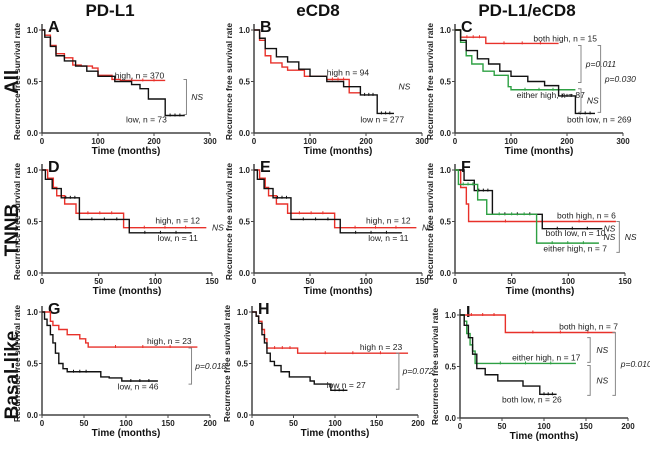 The height and width of the screenshot is (449, 650). I want to click on series-label: both low, n = 26, so click(532, 400).